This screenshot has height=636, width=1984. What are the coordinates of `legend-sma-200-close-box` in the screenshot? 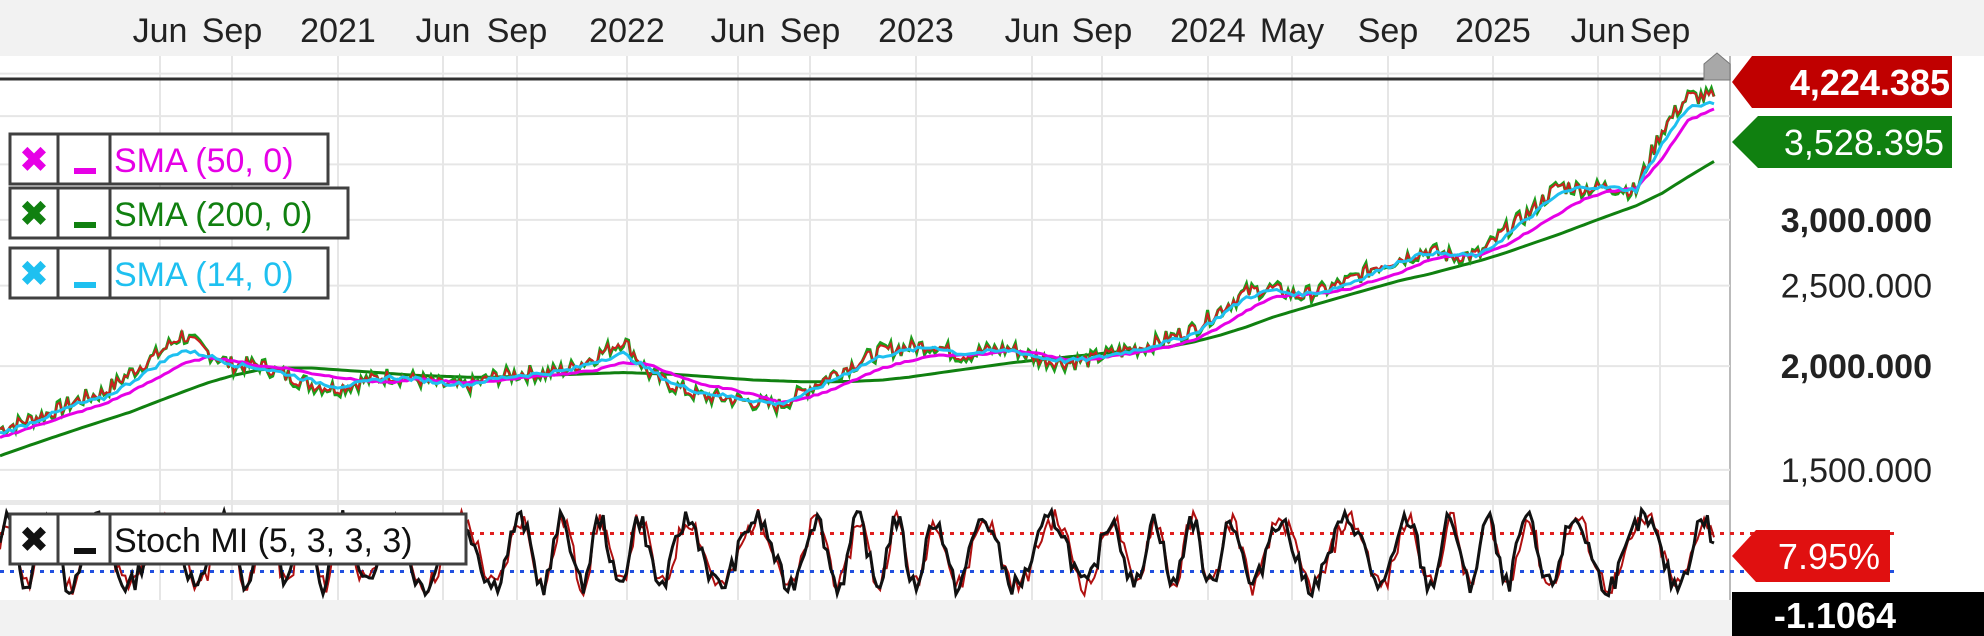 It's located at (34, 213).